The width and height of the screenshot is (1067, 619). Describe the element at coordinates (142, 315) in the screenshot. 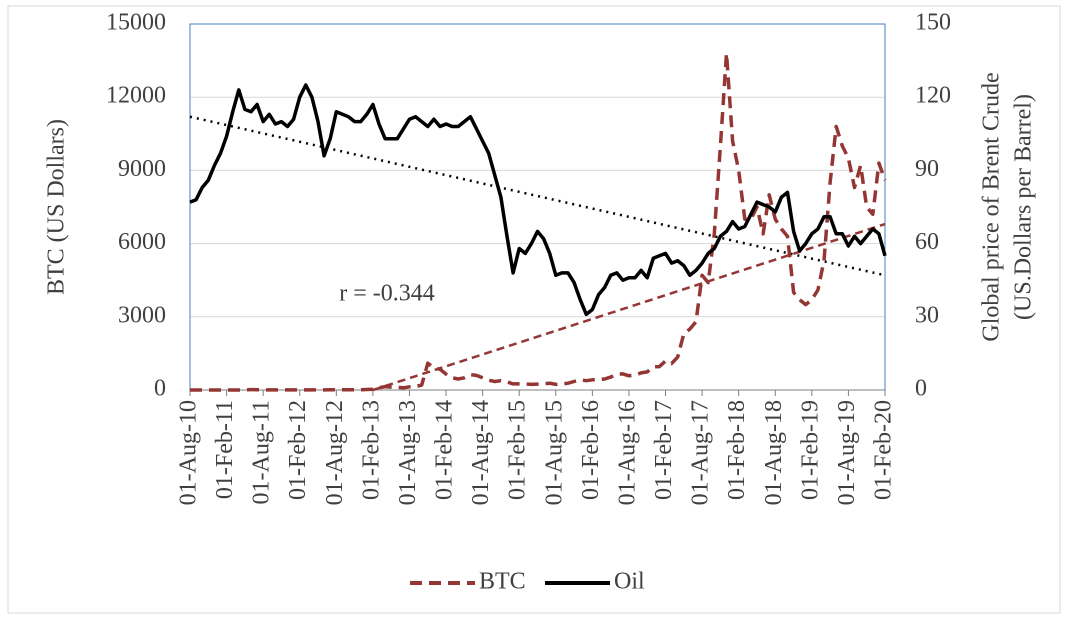

I see `y-tick-label: 3000` at that location.